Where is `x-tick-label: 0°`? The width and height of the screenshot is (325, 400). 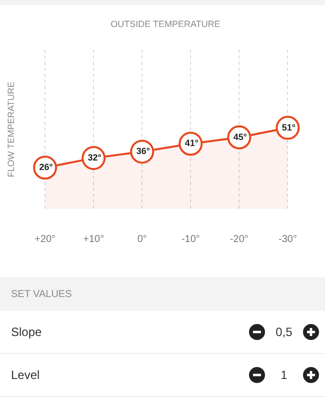 x-tick-label: 0° is located at coordinates (142, 239).